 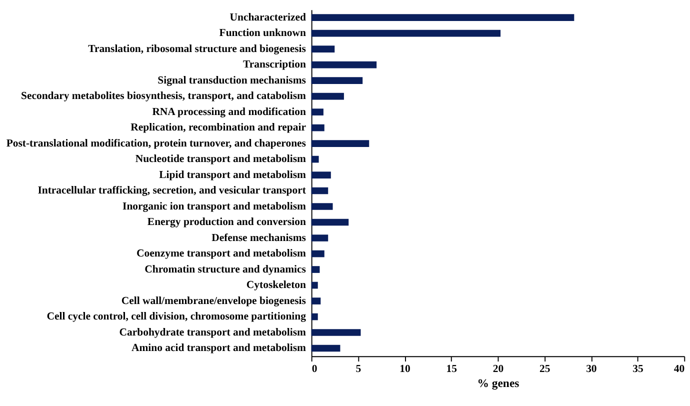 What do you see at coordinates (221, 254) in the screenshot?
I see `y-tick-label: Coenzyme transport and metabolism` at bounding box center [221, 254].